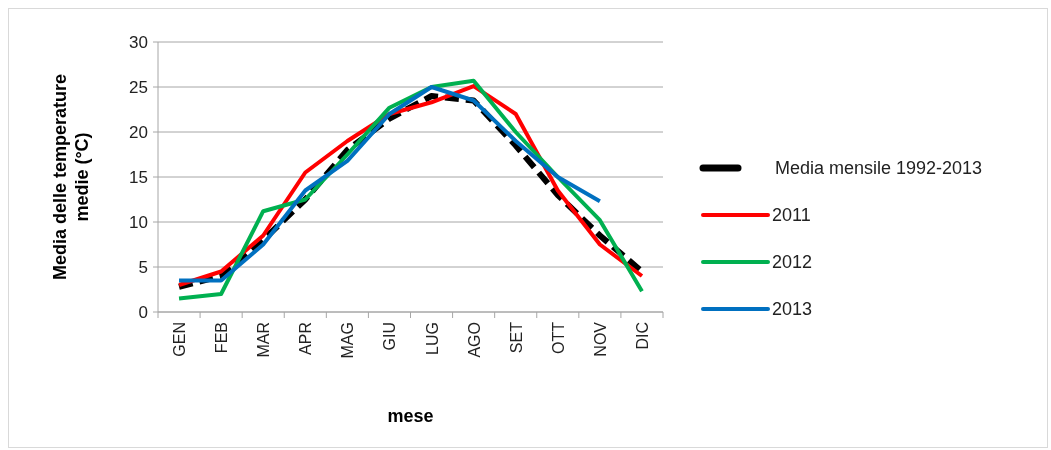 The width and height of the screenshot is (1051, 450). Describe the element at coordinates (71, 177) in the screenshot. I see `y-axis-title: Media delle temperature medie (°C)` at that location.